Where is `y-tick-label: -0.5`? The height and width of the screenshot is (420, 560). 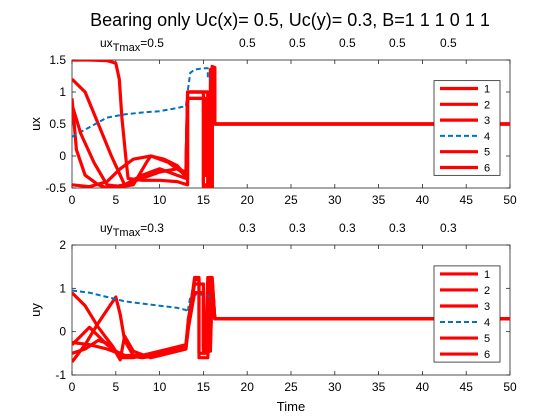 y-tick-label: -0.5 is located at coordinates (55, 188).